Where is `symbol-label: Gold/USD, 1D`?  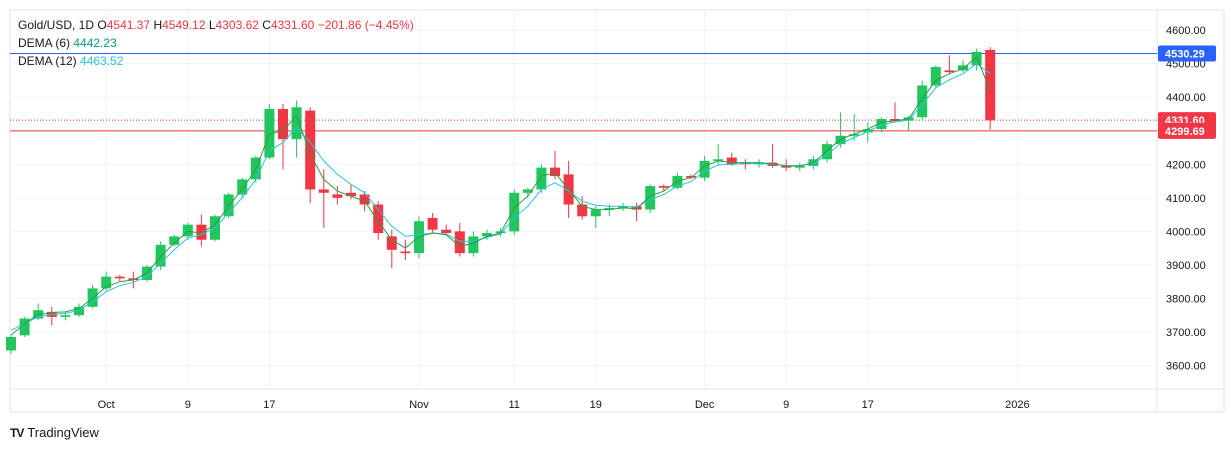 symbol-label: Gold/USD, 1D is located at coordinates (56, 25).